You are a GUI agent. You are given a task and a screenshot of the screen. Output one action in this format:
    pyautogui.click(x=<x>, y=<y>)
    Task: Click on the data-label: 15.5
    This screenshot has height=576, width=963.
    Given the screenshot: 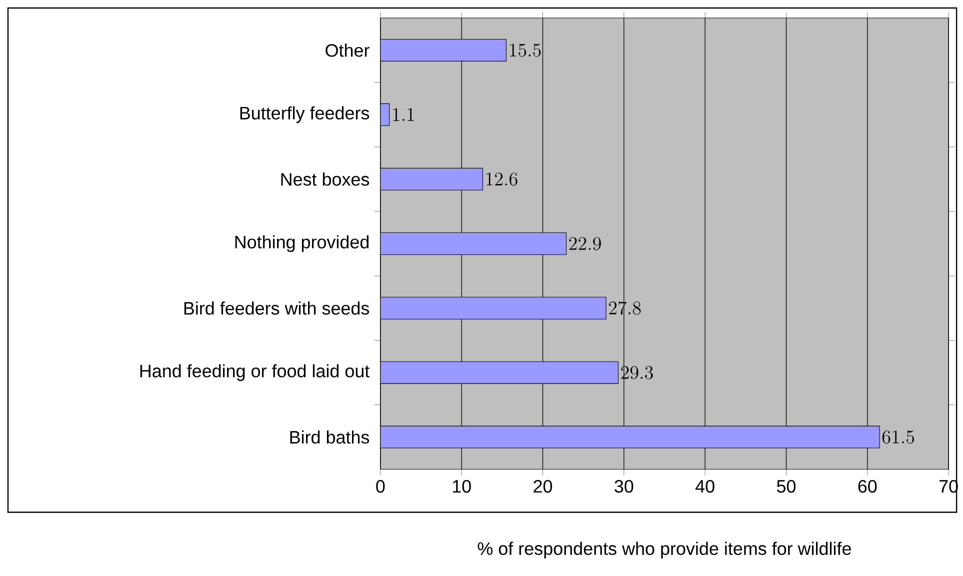 What is the action you would take?
    pyautogui.click(x=525, y=50)
    